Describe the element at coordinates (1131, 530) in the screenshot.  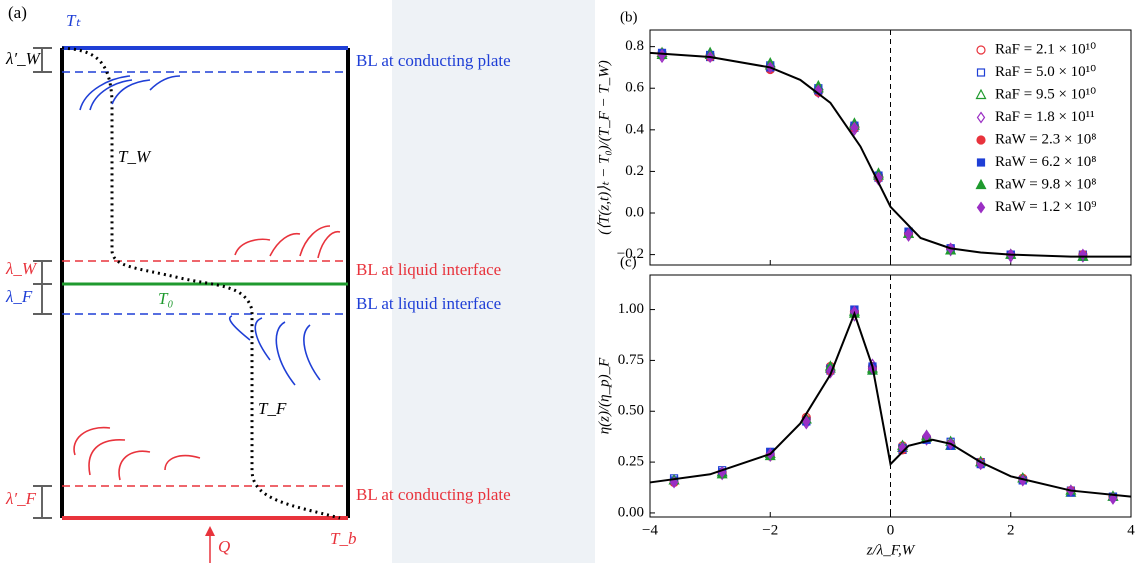
I see `x-tick-label: 4` at that location.